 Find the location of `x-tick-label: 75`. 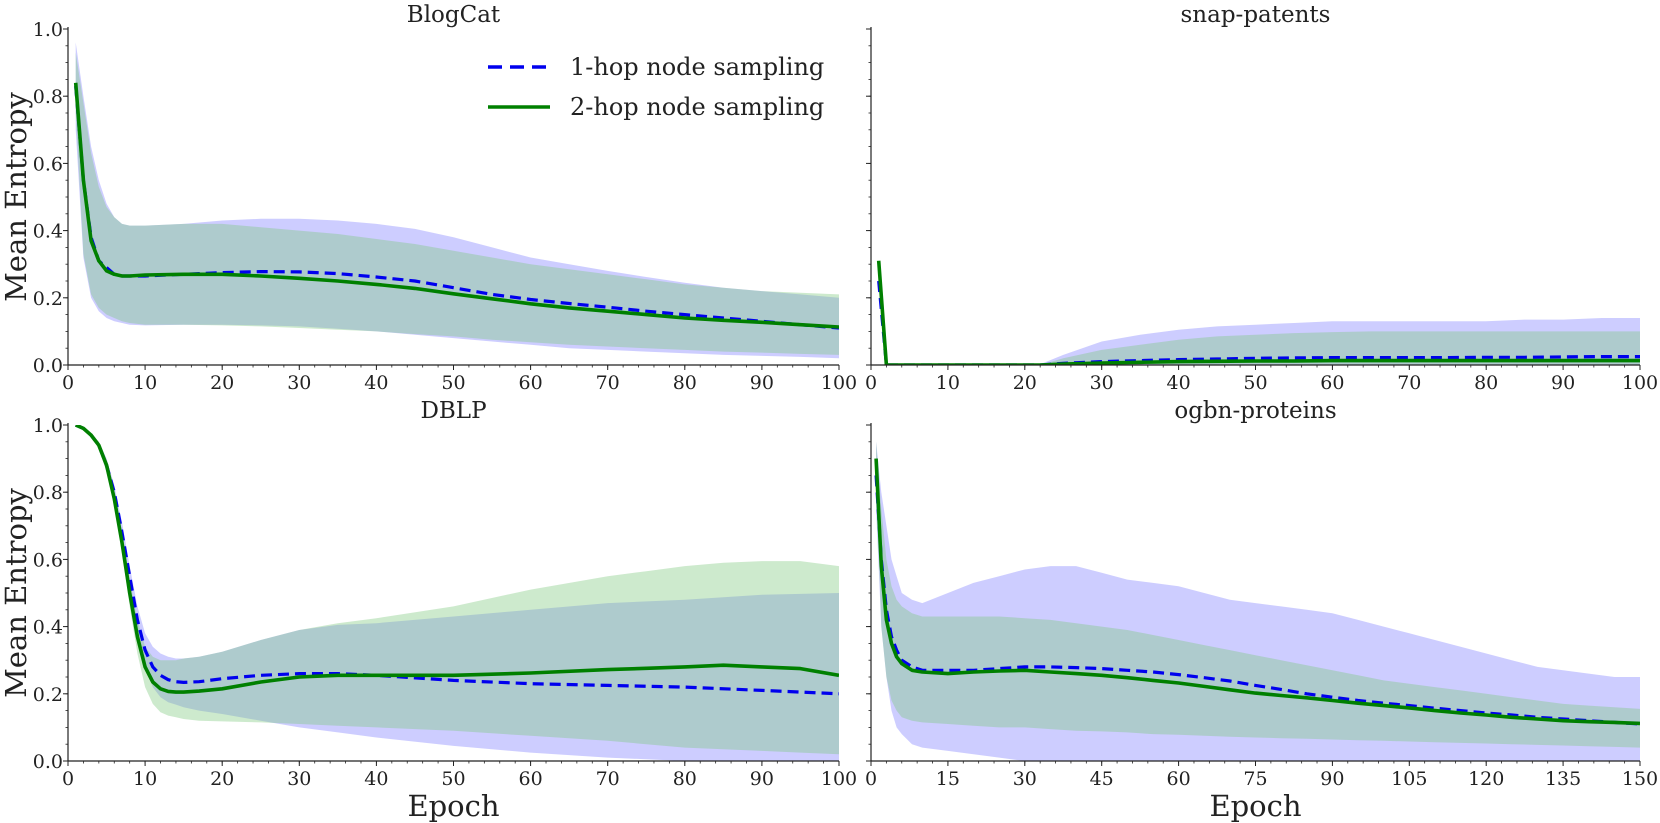

x-tick-label: 75 is located at coordinates (1255, 779).